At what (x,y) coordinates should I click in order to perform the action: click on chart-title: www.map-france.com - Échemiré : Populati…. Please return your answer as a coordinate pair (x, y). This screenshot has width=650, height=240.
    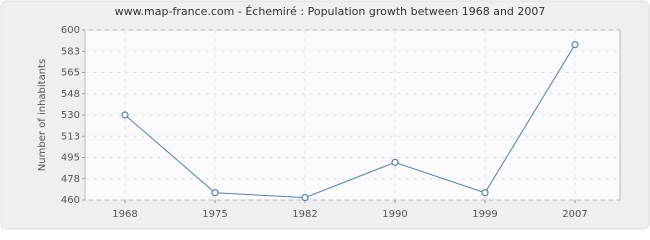
    Looking at the image, I should click on (330, 11).